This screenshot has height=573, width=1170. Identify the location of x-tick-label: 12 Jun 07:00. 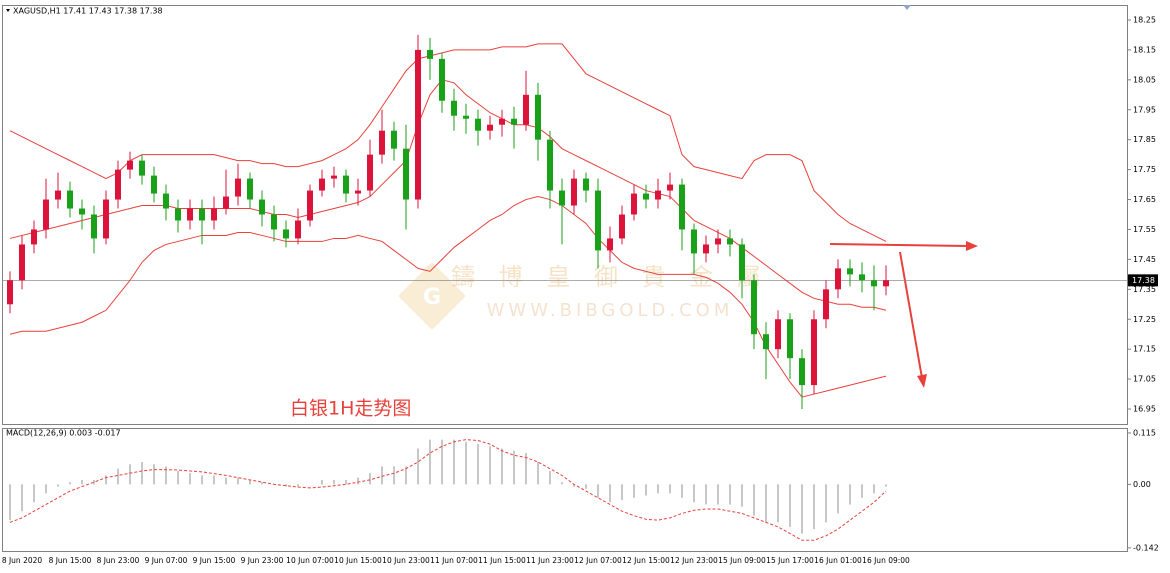
(598, 560).